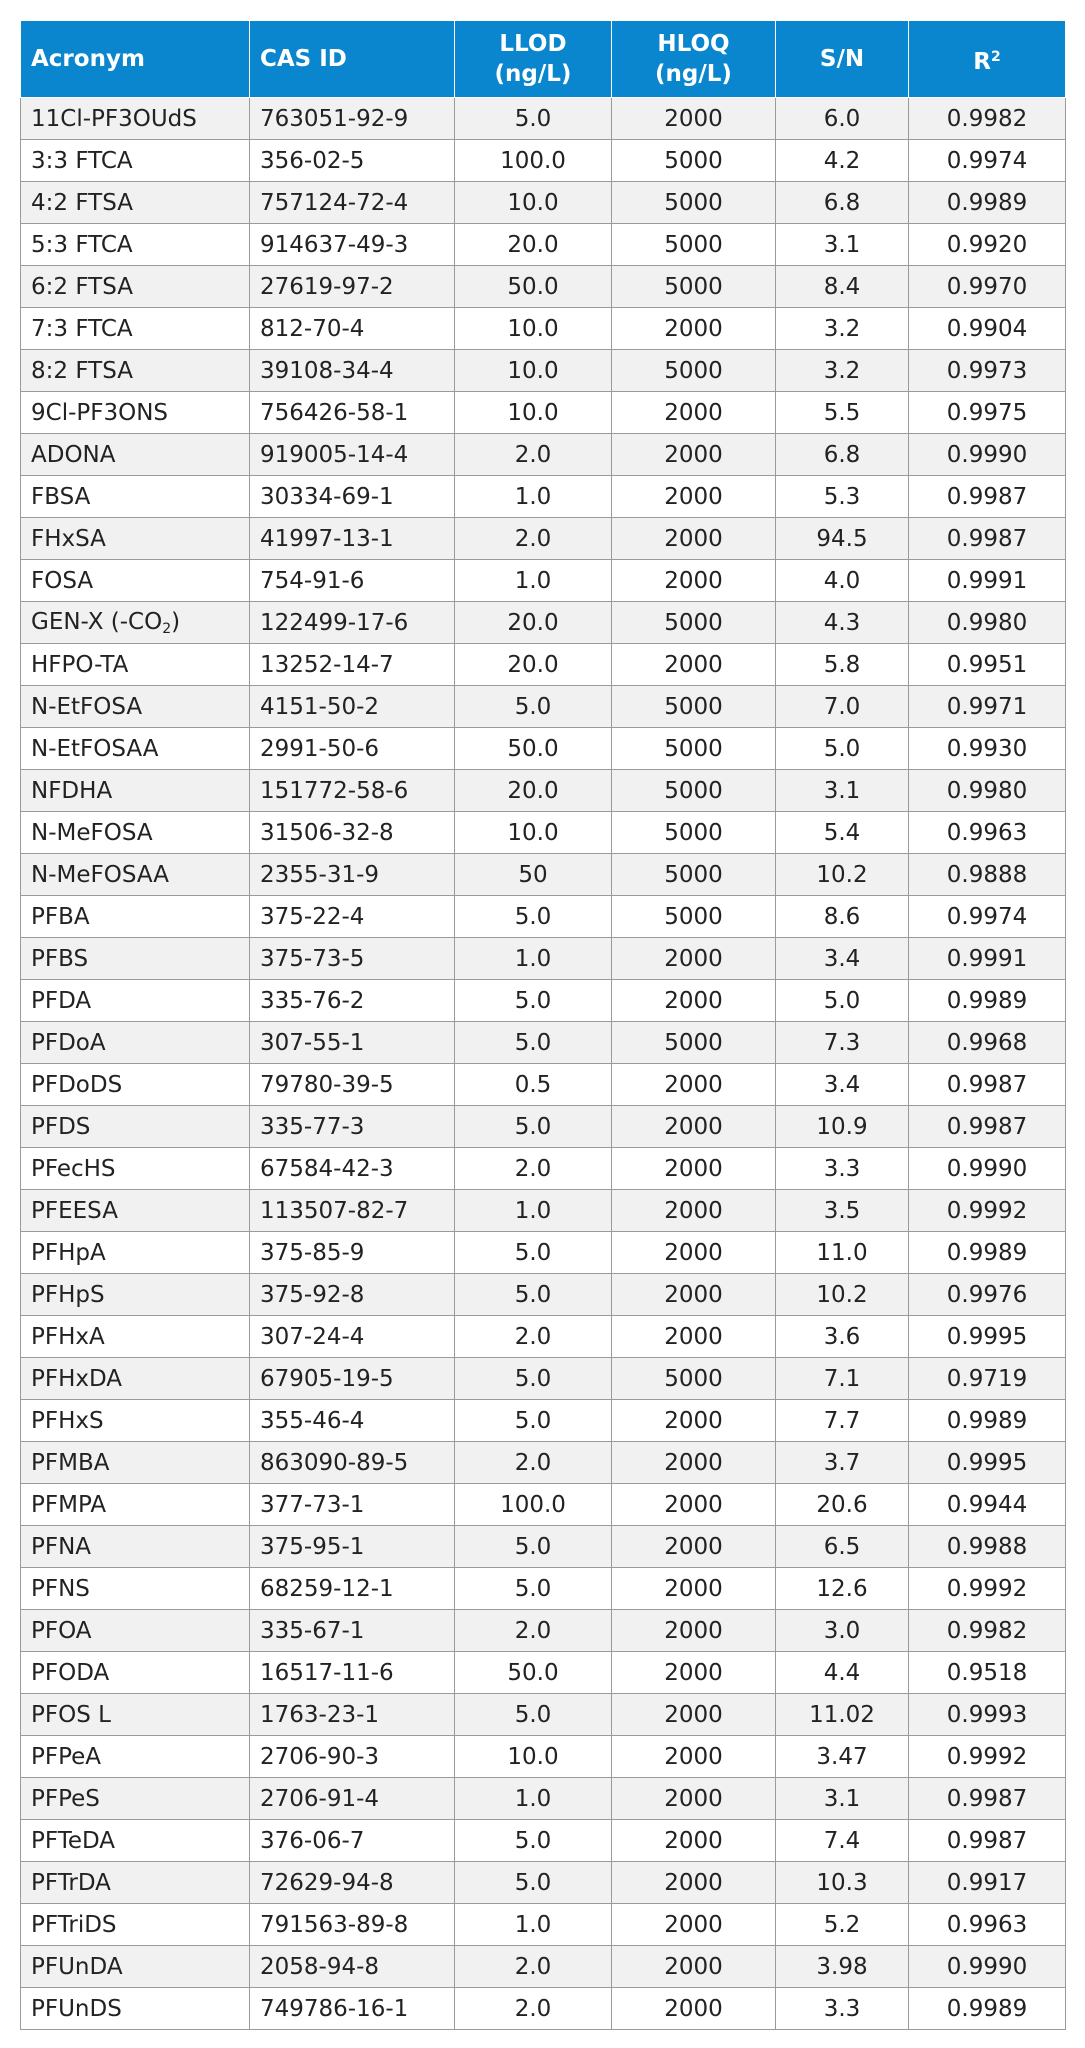 The image size is (1085, 2048). I want to click on table-row: FHxSA 41997-13-1 2.0 2000 94.5 0.9987, so click(543, 538).